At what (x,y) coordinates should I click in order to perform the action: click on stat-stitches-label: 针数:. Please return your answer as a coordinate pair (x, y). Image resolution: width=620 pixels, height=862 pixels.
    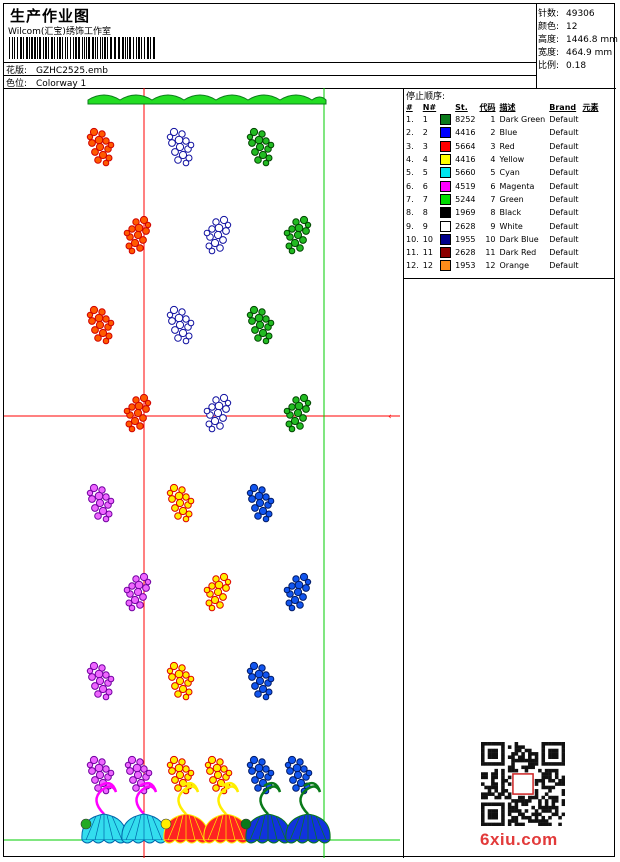
    Looking at the image, I should click on (549, 14).